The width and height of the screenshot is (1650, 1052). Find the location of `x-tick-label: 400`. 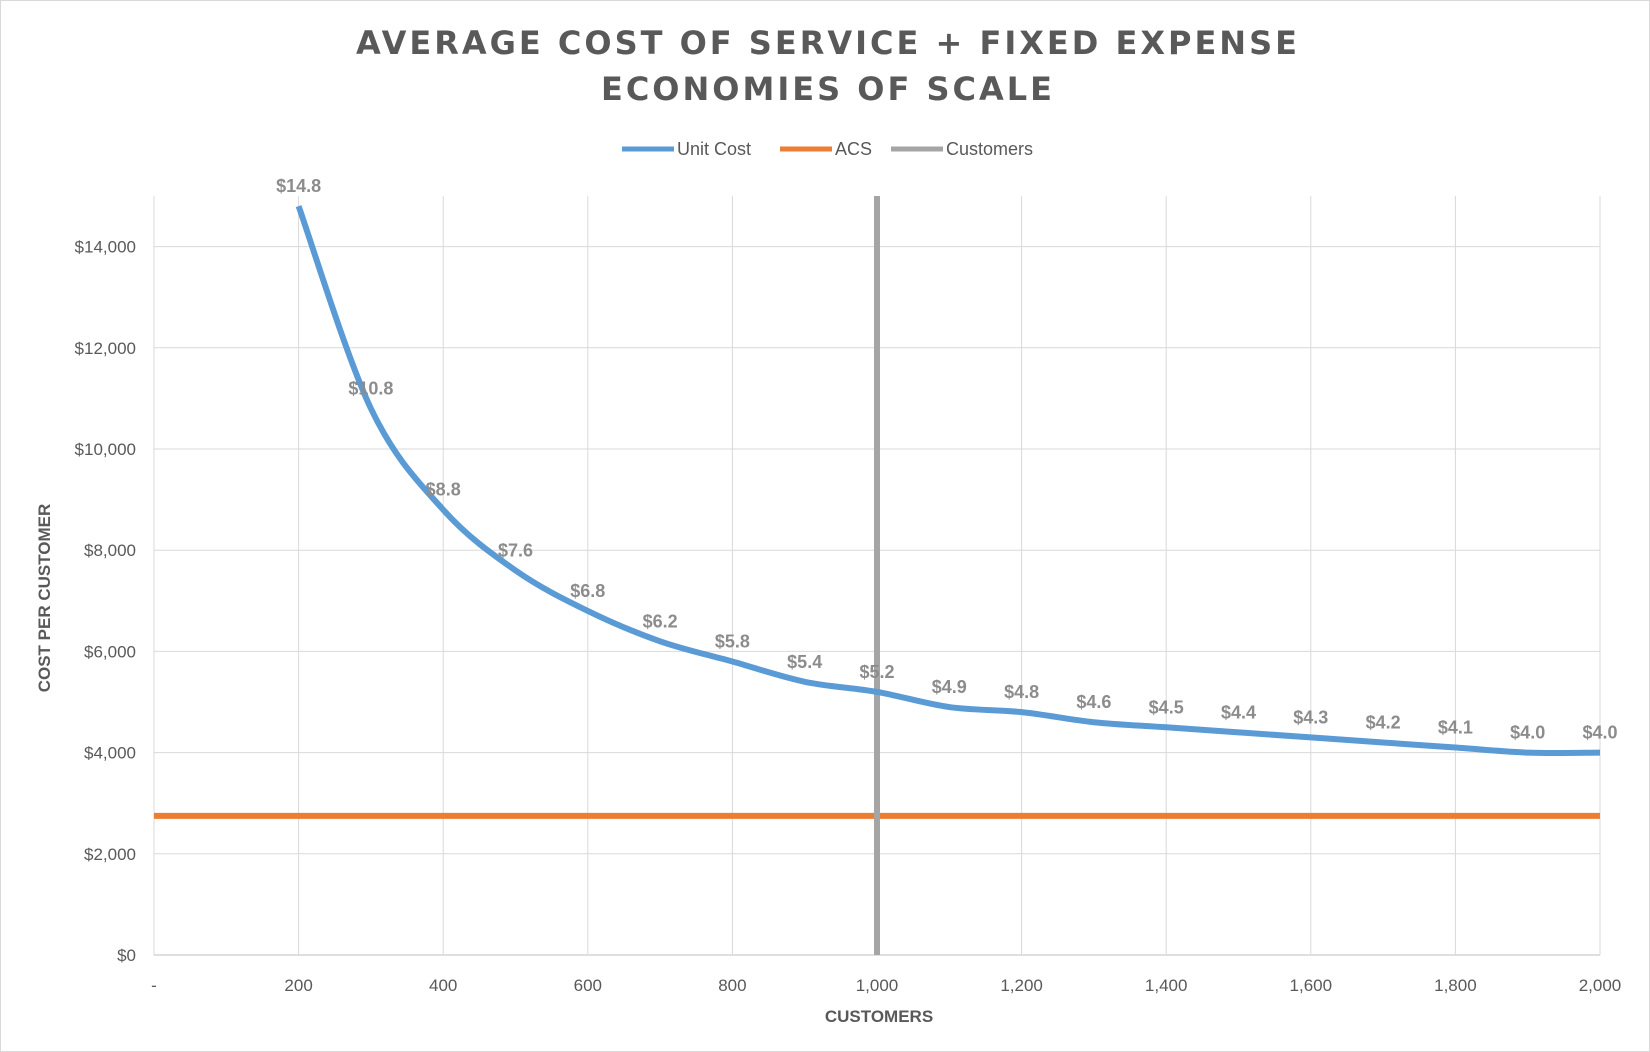

x-tick-label: 400 is located at coordinates (443, 985).